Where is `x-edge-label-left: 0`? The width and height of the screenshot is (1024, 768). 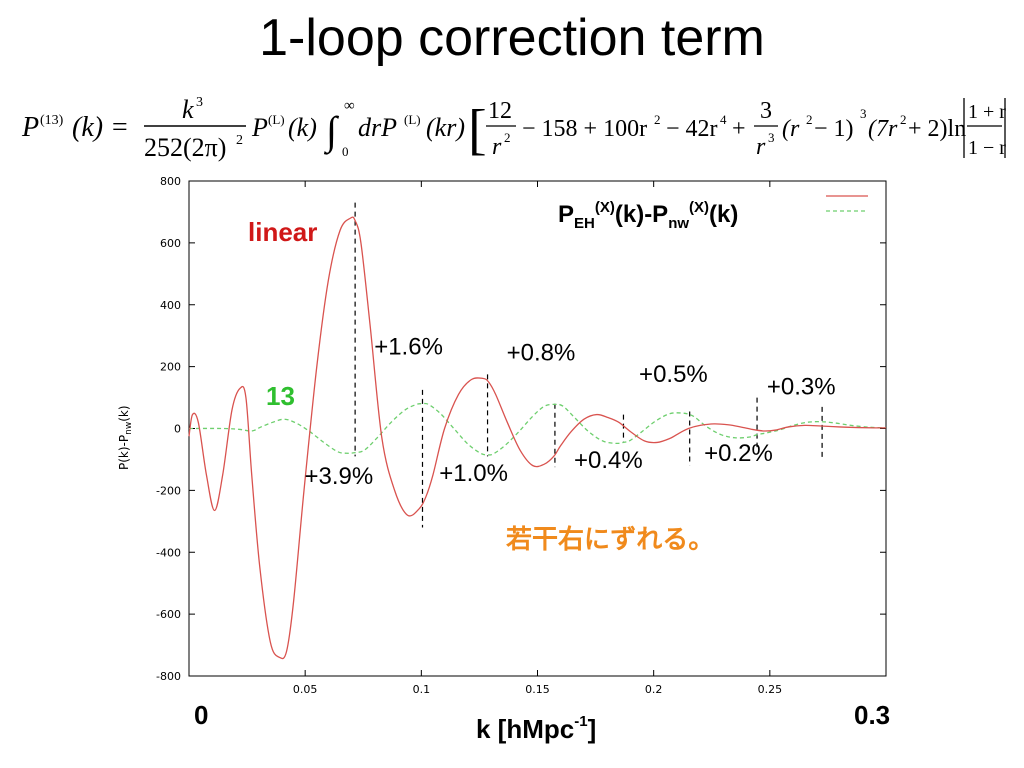 x-edge-label-left: 0 is located at coordinates (201, 715).